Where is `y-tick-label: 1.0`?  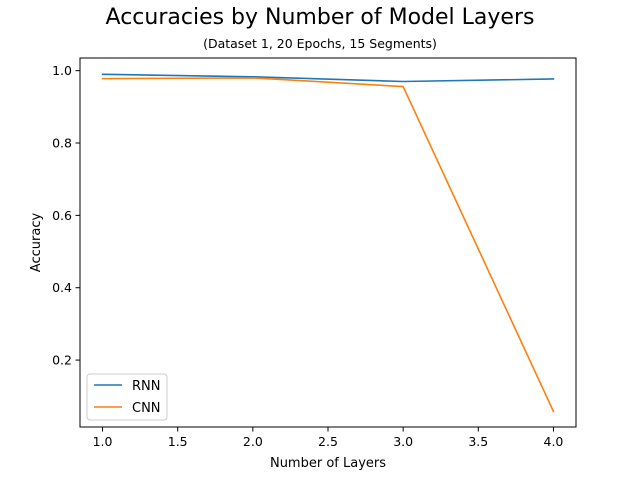
y-tick-label: 1.0 is located at coordinates (62, 70).